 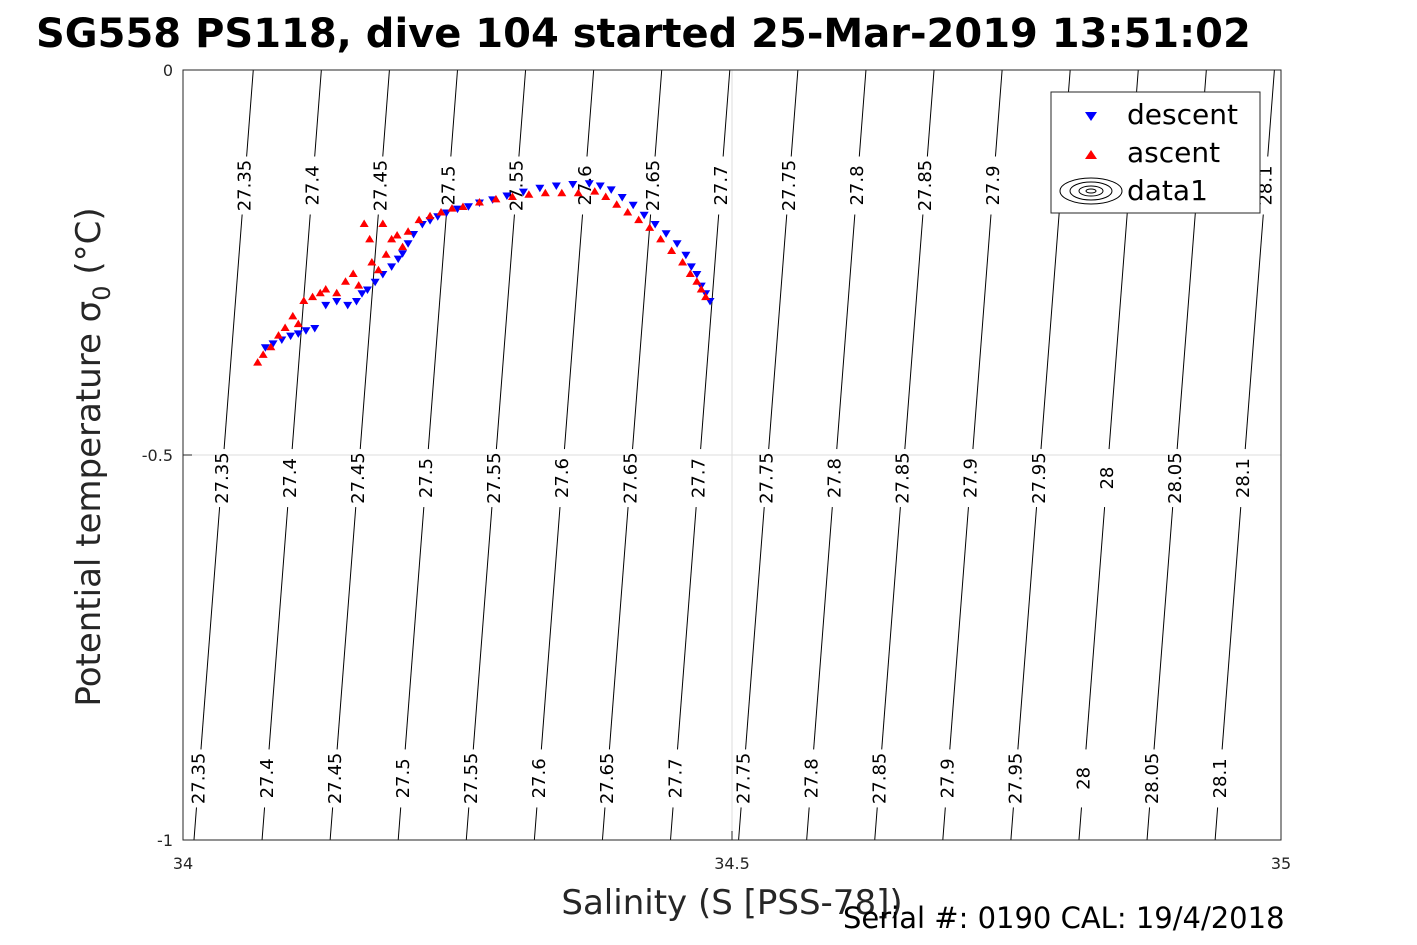 I want to click on y-axis-ticks: 0 -0.5 -1, so click(x=167, y=455).